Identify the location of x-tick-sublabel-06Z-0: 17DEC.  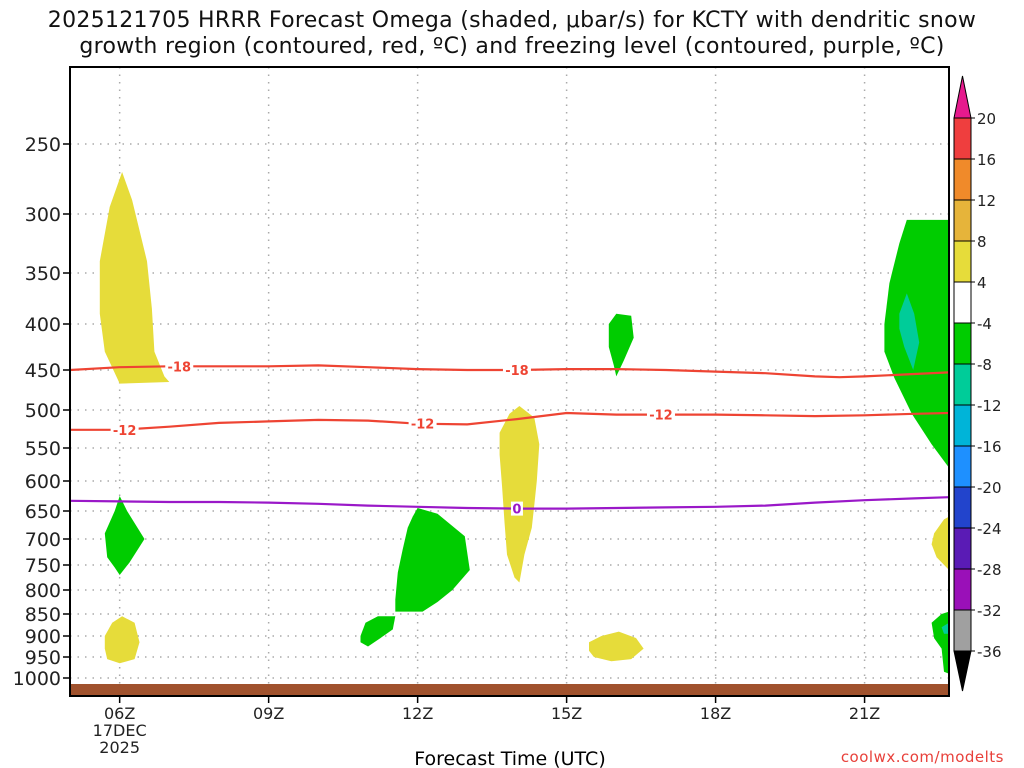
(120, 730).